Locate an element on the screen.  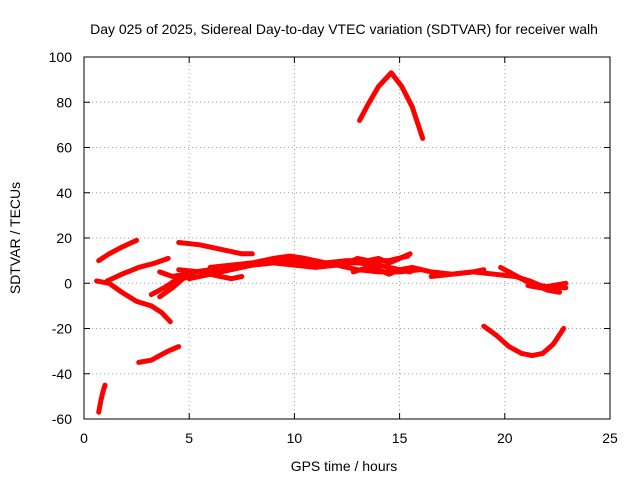
x-tick-label: 15 is located at coordinates (400, 438).